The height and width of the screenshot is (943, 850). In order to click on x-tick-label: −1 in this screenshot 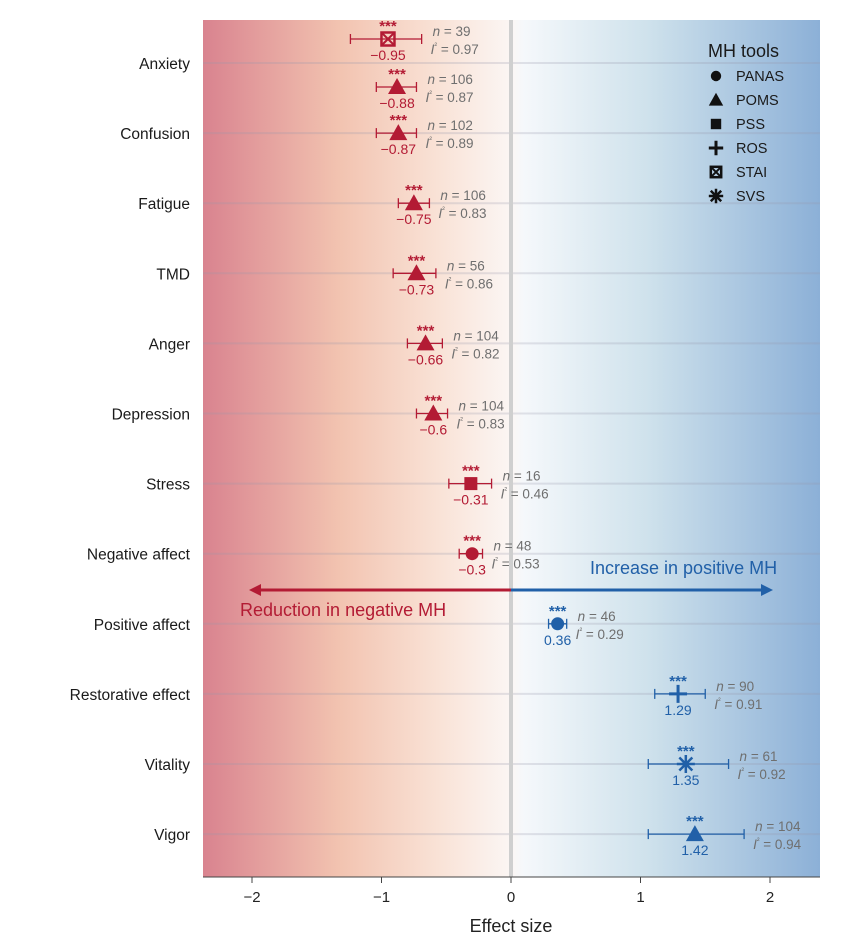, I will do `click(381, 897)`.